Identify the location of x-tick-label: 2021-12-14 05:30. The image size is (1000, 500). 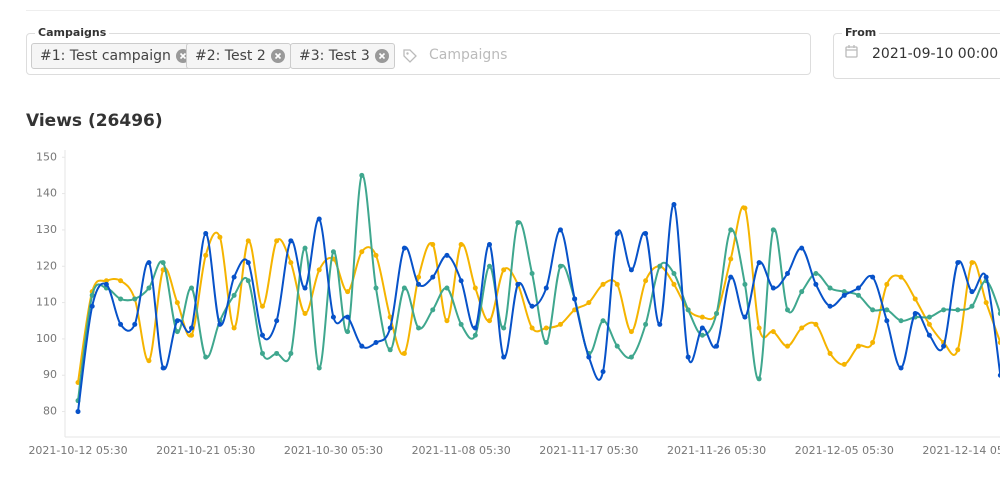
(961, 450).